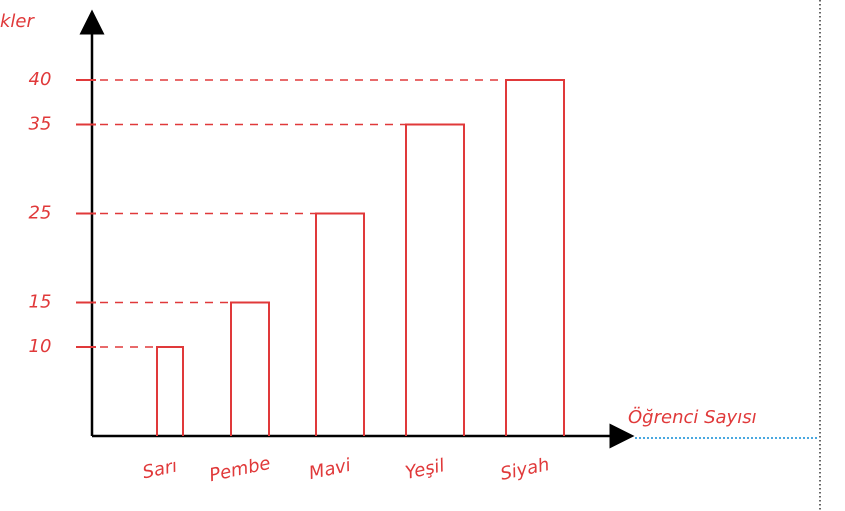 This screenshot has height=511, width=845. What do you see at coordinates (17, 21) in the screenshot?
I see `y-axis-label: kler` at bounding box center [17, 21].